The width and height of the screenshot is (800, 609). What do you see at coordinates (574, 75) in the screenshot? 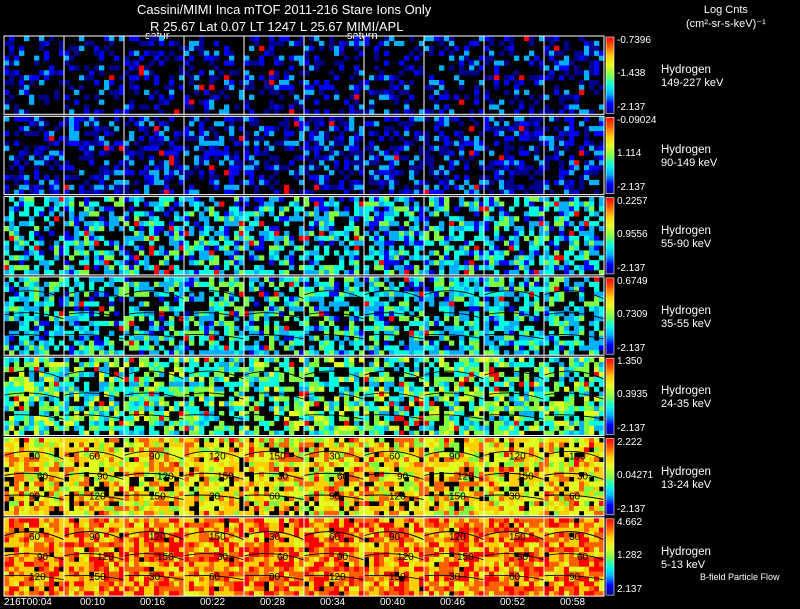
I see `column-frame` at bounding box center [574, 75].